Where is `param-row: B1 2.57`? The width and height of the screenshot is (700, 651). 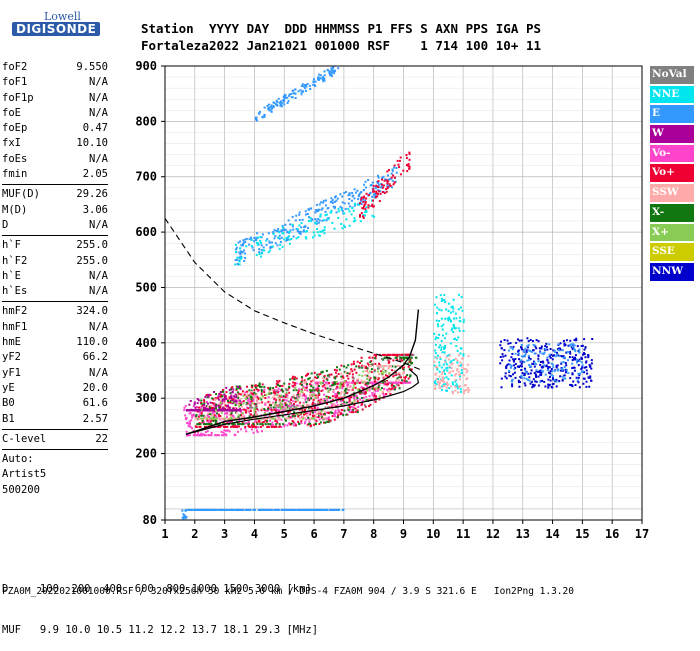
param-row: B1 2.57 is located at coordinates (55, 419).